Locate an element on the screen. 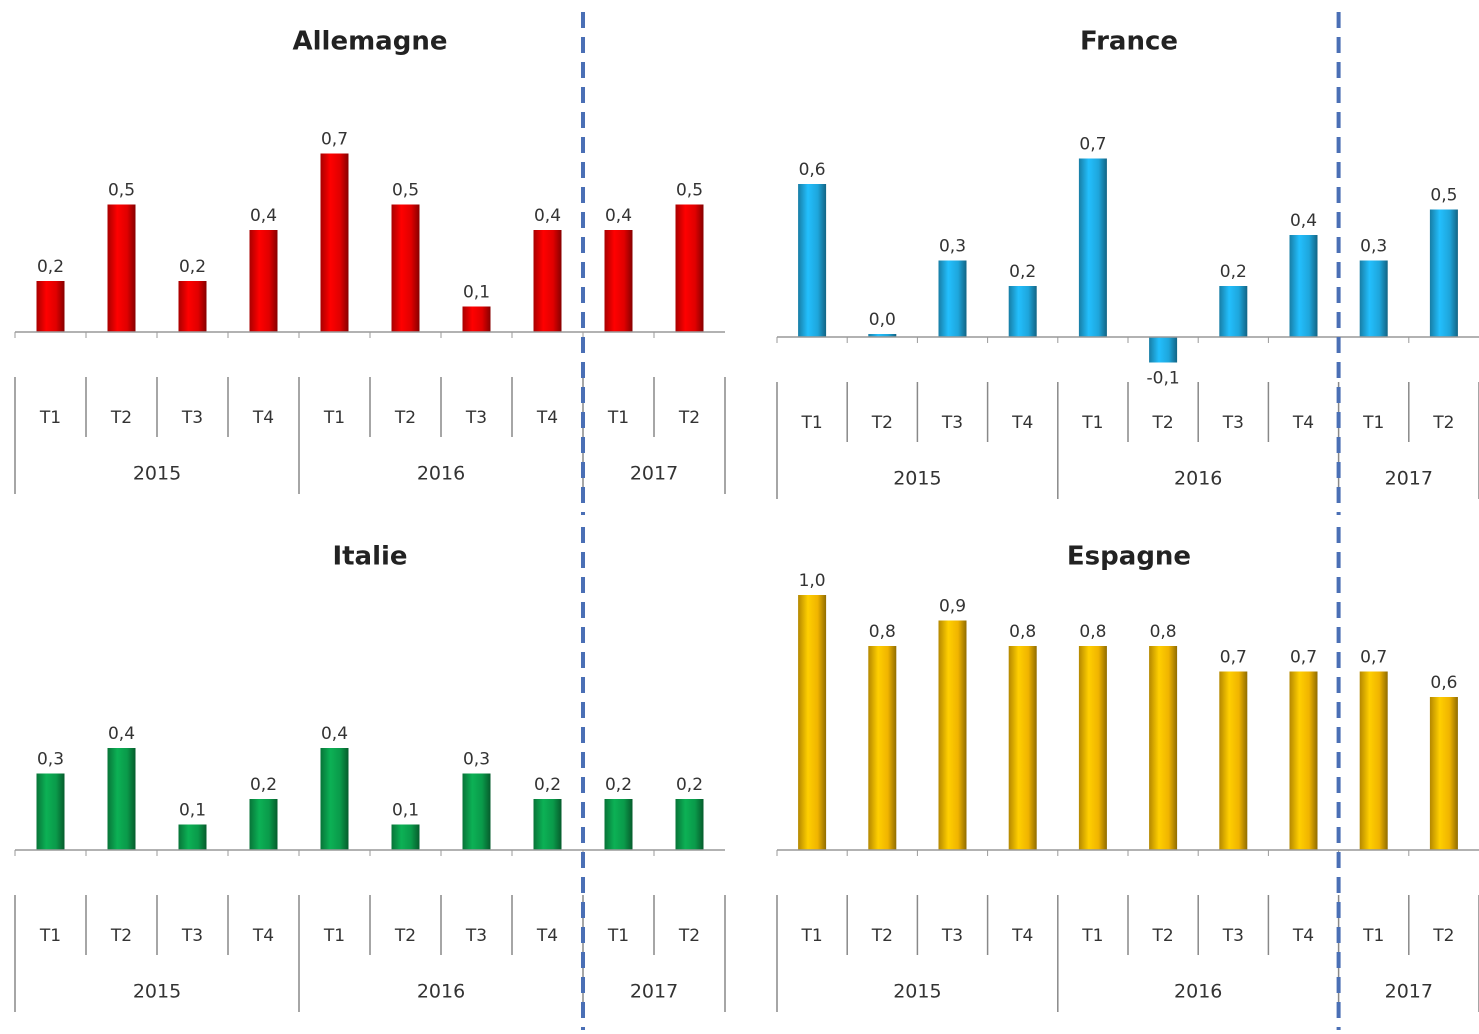 The width and height of the screenshot is (1479, 1034). chart-title: Italie is located at coordinates (369, 557).